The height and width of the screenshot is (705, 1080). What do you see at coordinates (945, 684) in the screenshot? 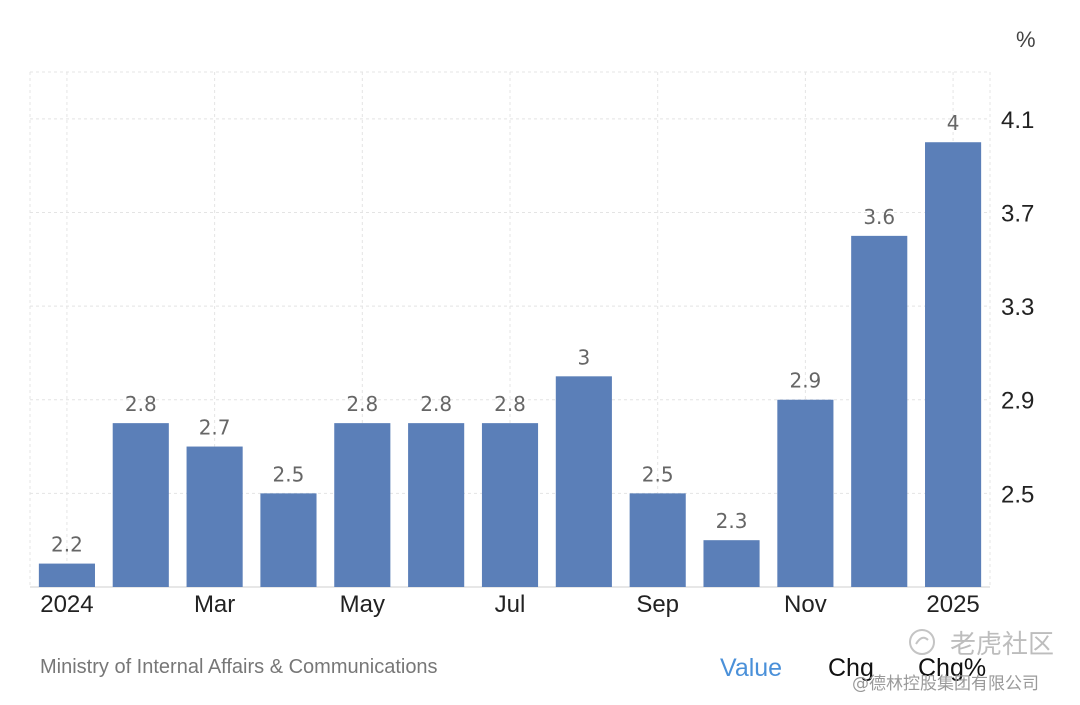
I see `watermark-subtext: @德林控股集团有限公司` at bounding box center [945, 684].